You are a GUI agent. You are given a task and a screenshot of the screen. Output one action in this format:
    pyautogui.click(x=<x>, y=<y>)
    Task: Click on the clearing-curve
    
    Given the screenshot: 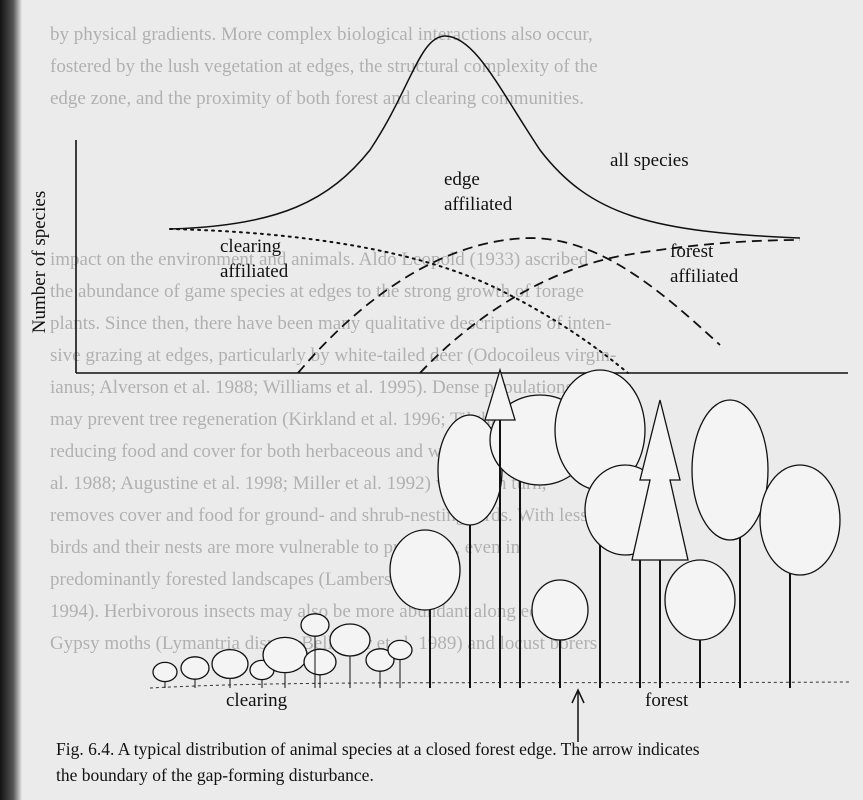 What is the action you would take?
    pyautogui.click(x=399, y=301)
    